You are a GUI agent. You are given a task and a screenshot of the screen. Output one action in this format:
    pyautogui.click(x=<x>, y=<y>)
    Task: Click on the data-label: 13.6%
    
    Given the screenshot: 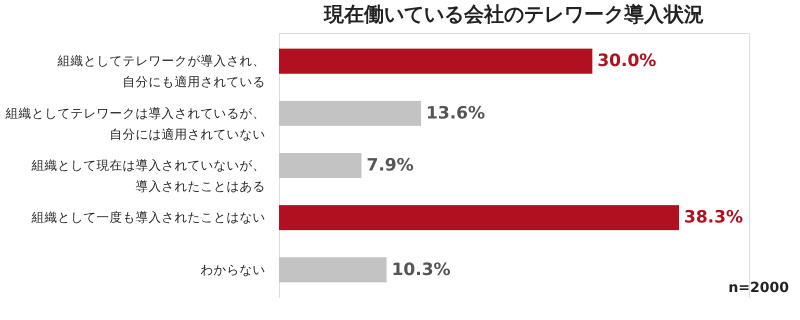 What is the action you would take?
    pyautogui.click(x=456, y=113)
    